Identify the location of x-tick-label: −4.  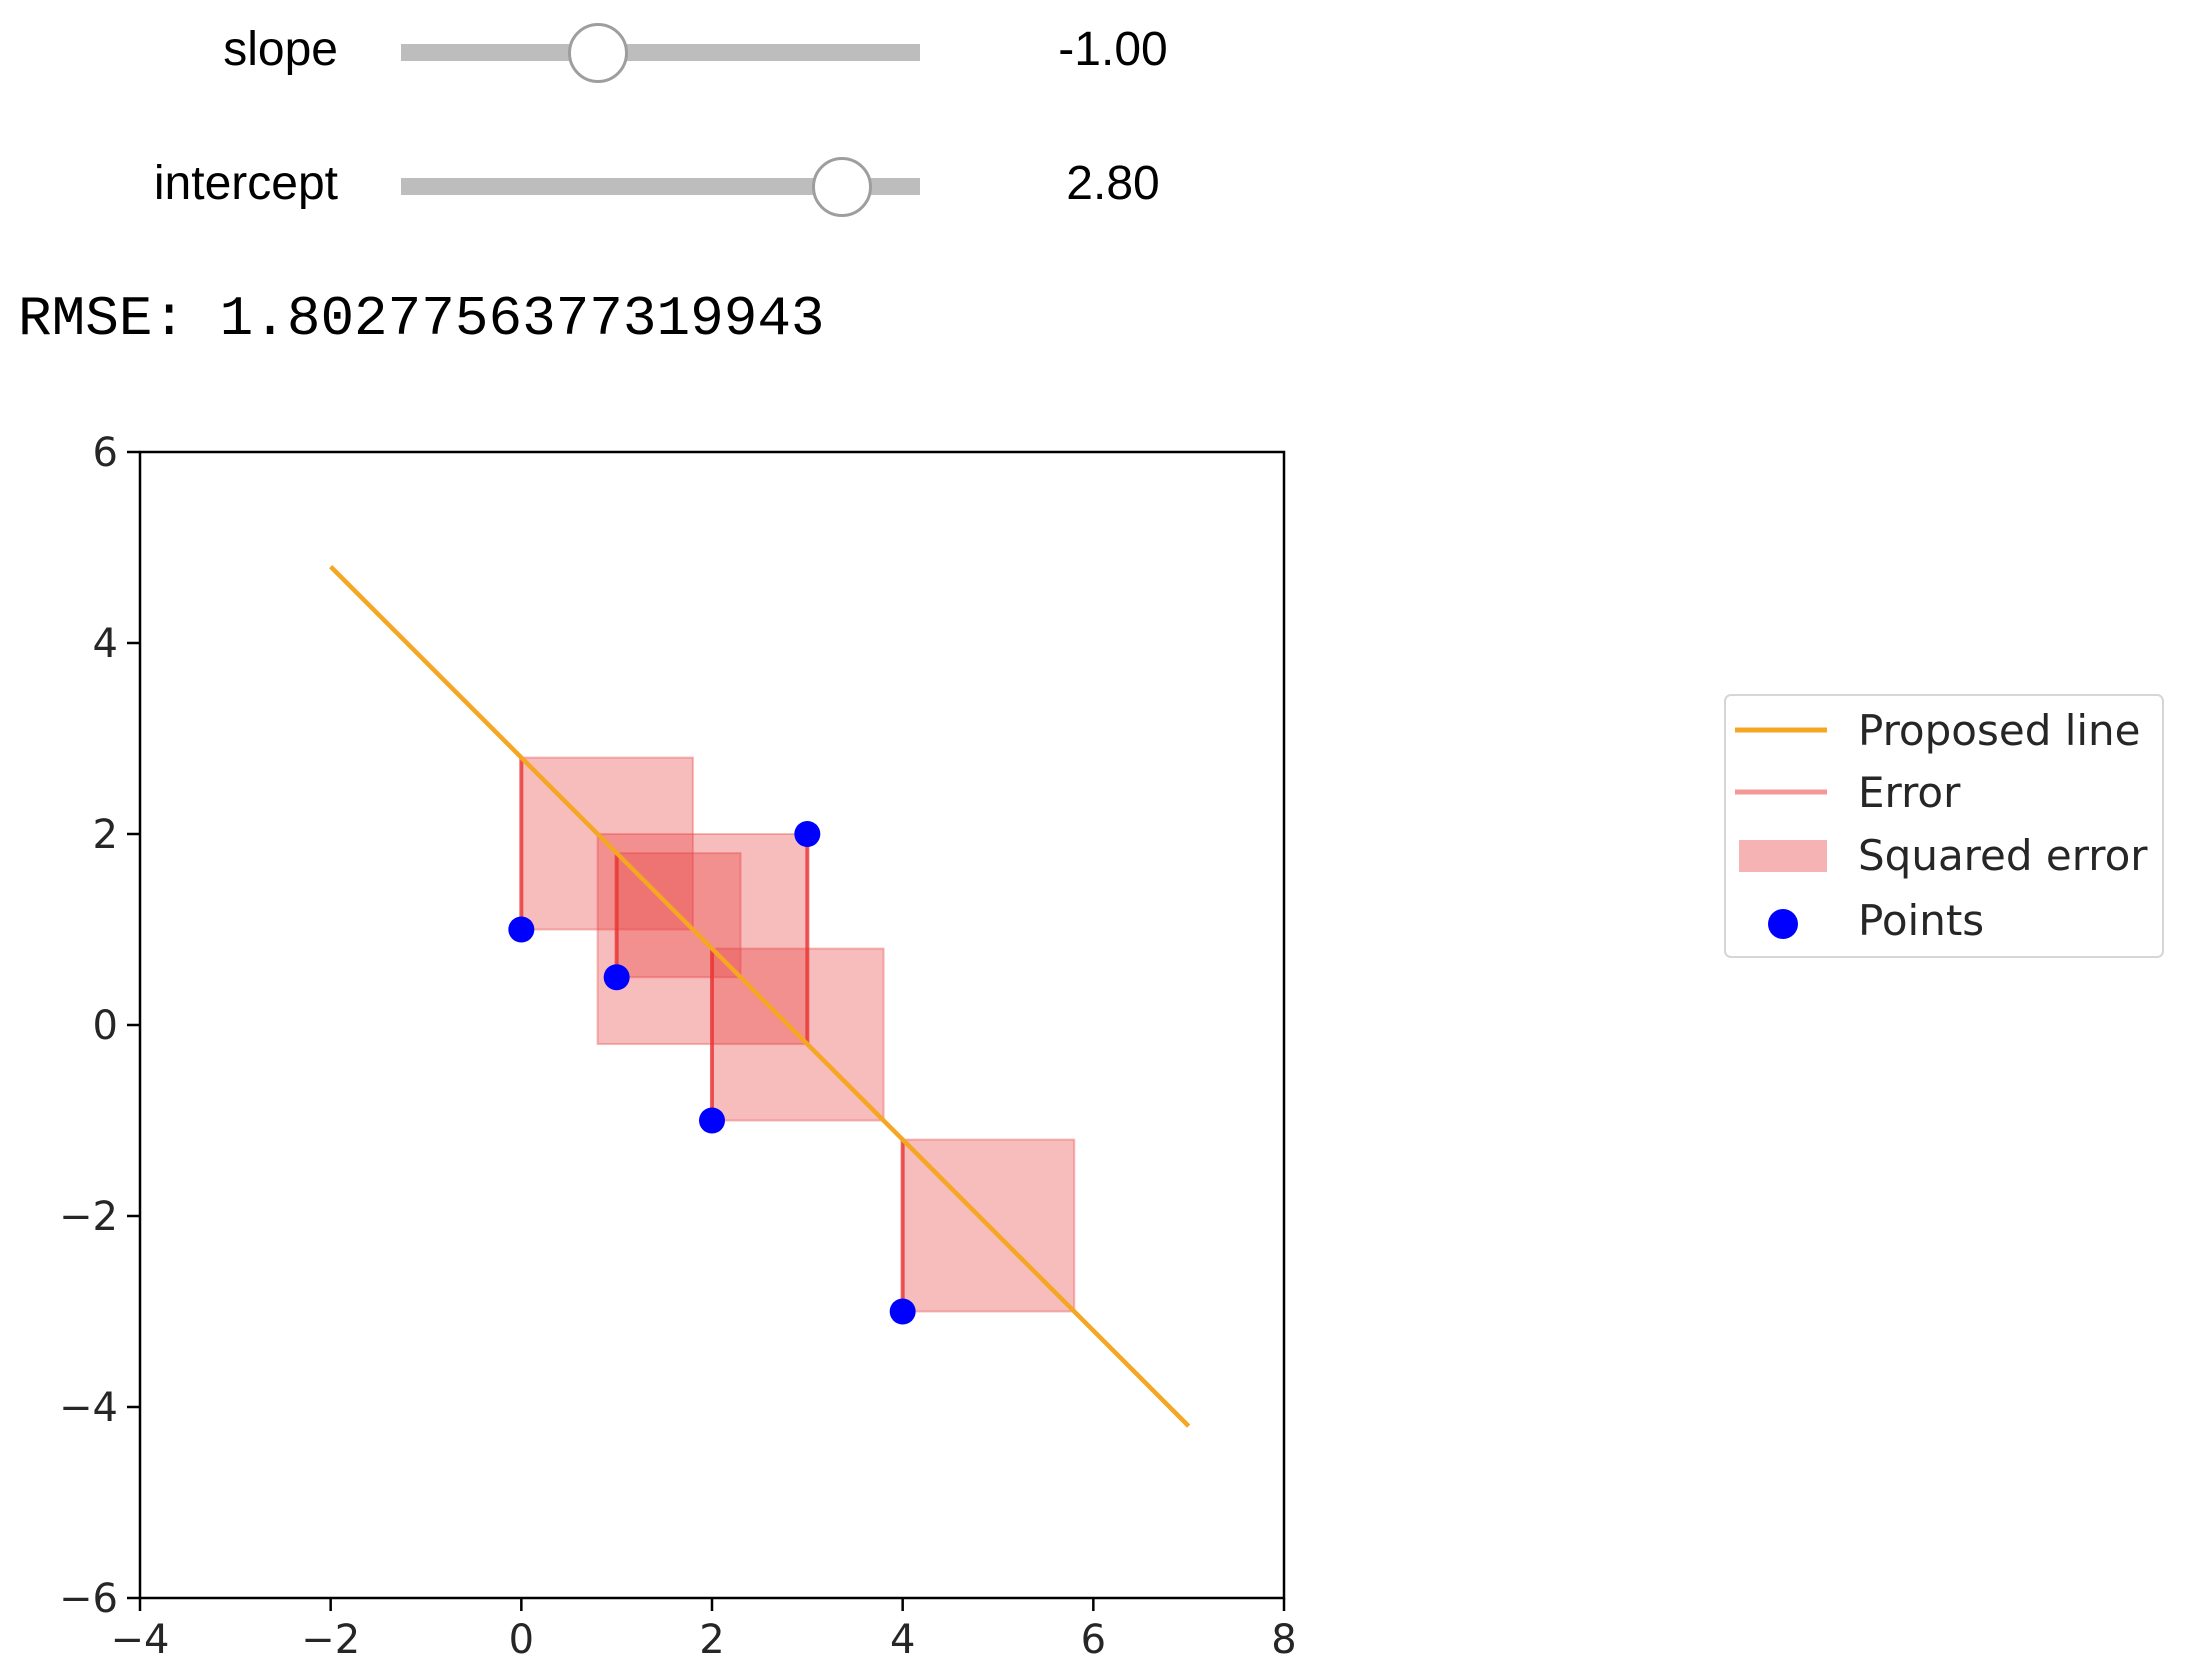
(140, 1640).